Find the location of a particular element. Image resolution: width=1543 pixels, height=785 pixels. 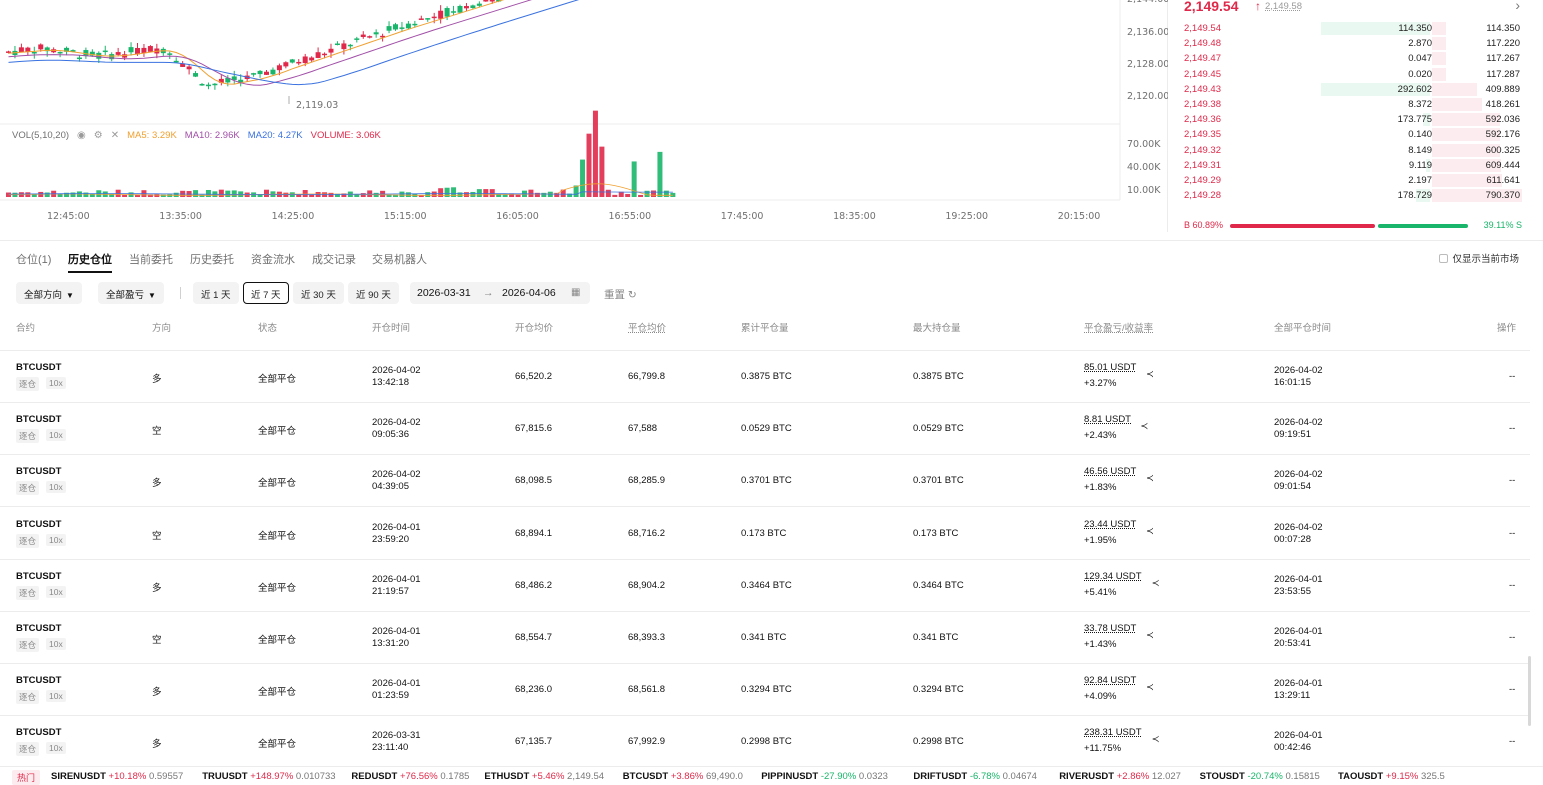

ask-depth-bar is located at coordinates (1467, 165).